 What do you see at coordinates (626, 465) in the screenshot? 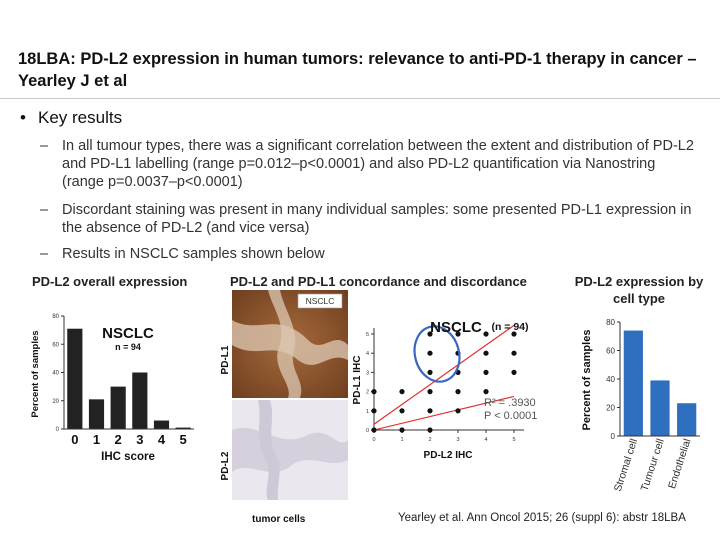
I see `x-tick-label: Stromal cell` at bounding box center [626, 465].